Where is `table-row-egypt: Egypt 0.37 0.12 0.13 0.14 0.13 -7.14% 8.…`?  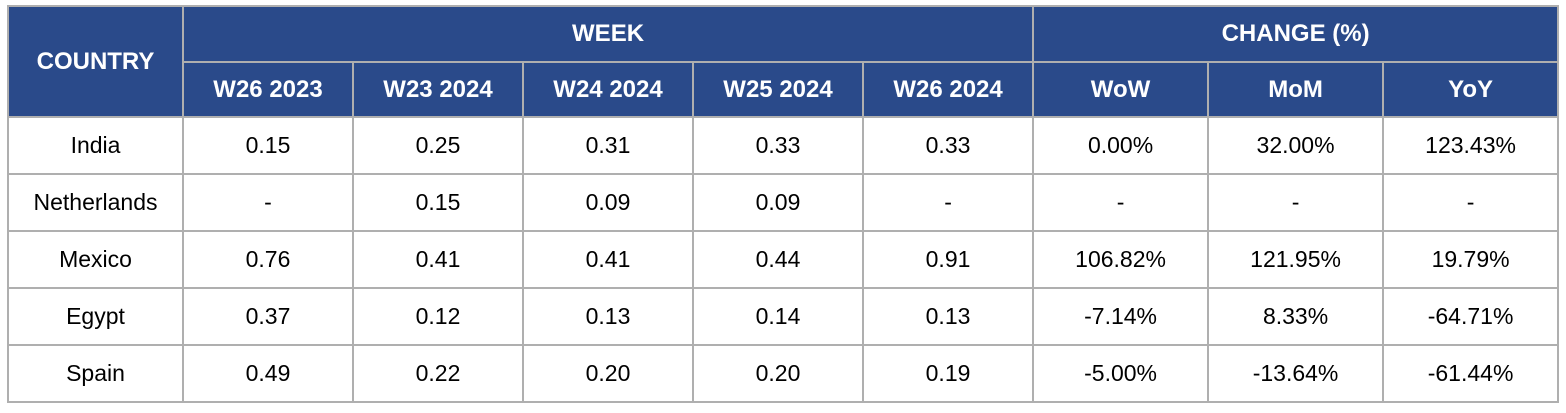 table-row-egypt: Egypt 0.37 0.12 0.13 0.14 0.13 -7.14% 8.… is located at coordinates (783, 316).